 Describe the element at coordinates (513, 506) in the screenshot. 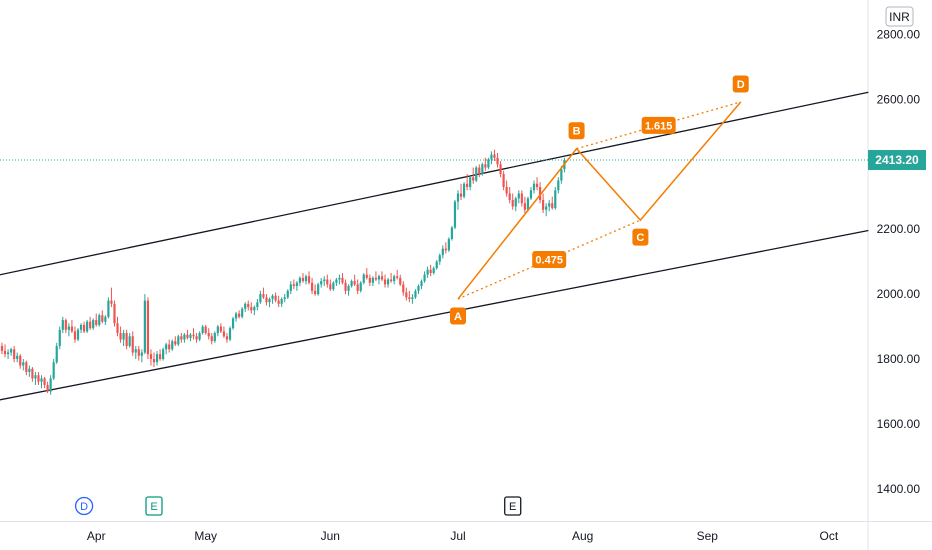

I see `event-marker-earnings-2: E` at that location.